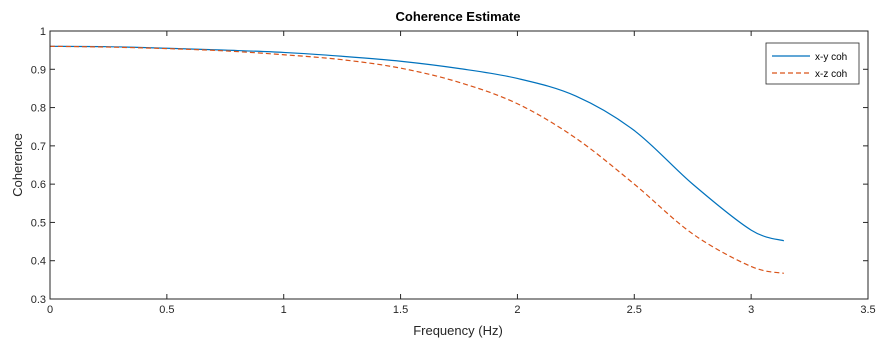 This screenshot has width=877, height=345. I want to click on legend: x-y coh x-z coh, so click(812, 63).